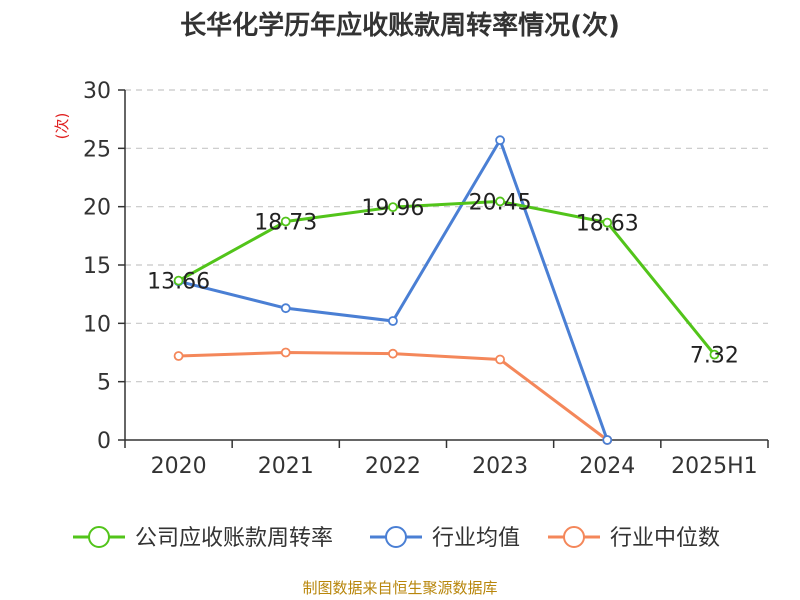  What do you see at coordinates (393, 396) in the screenshot?
I see `series-line` at bounding box center [393, 396].